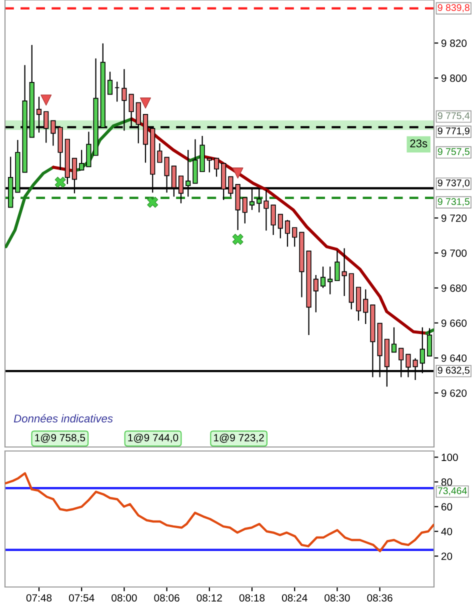 The image size is (475, 605). I want to click on x-tick-label: 08:18, so click(252, 598).